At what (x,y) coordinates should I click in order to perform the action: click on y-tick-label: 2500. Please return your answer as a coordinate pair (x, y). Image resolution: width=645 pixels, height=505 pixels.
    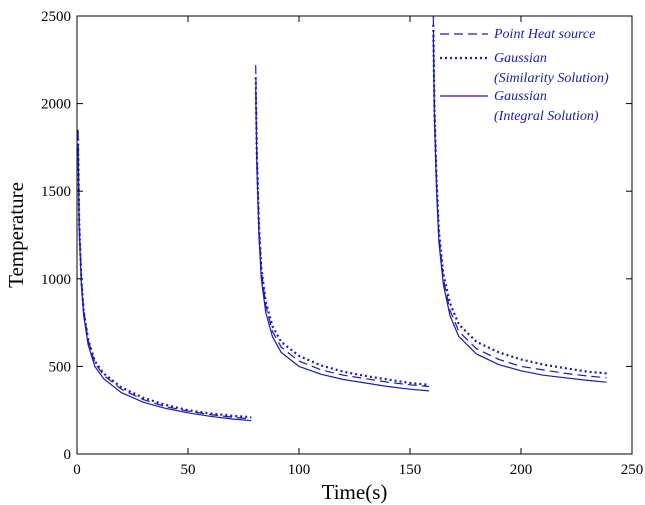
    Looking at the image, I should click on (56, 17).